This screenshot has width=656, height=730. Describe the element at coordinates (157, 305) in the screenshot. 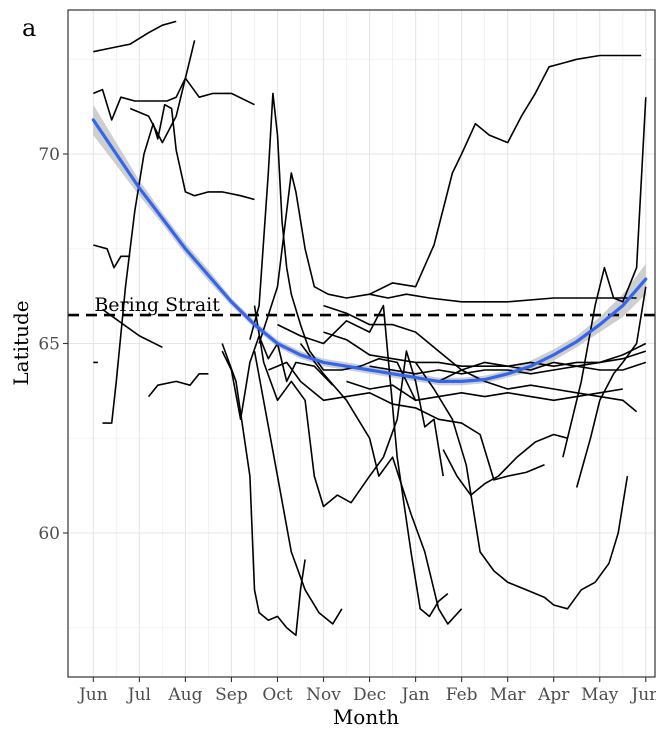

I see `bering-strait-label: Bering Strait` at that location.